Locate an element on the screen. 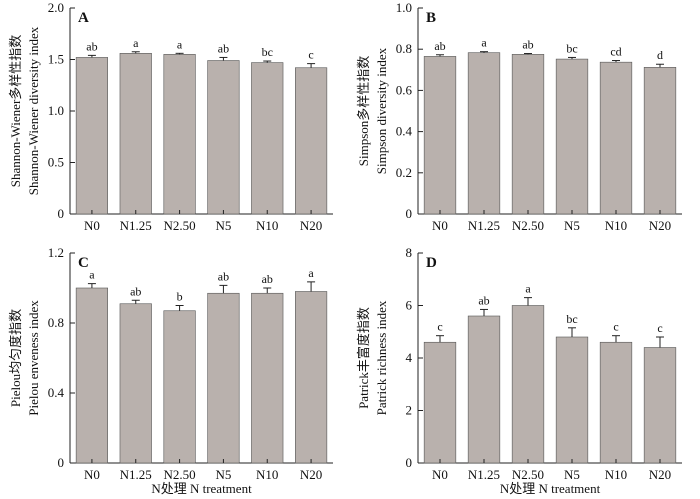 The height and width of the screenshot is (499, 700). y-tick-label: 1.2 is located at coordinates (56, 252).